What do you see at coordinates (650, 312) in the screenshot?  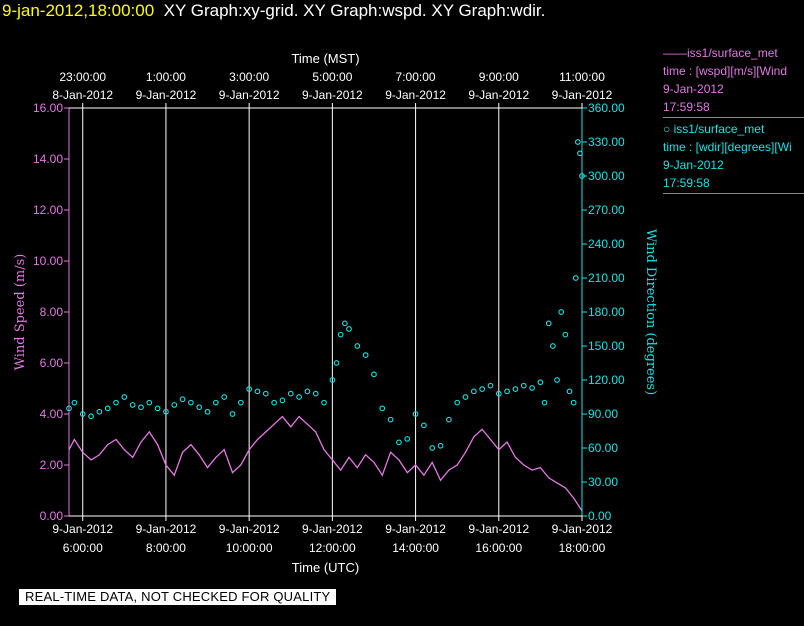 I see `y-axis-label-right: Wind Direction (degrees)` at bounding box center [650, 312].